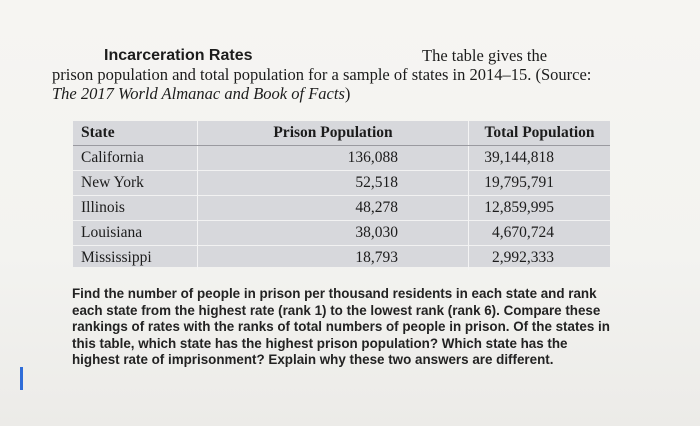 The height and width of the screenshot is (426, 700). What do you see at coordinates (333, 233) in the screenshot?
I see `cell-prison-population: 38,030` at bounding box center [333, 233].